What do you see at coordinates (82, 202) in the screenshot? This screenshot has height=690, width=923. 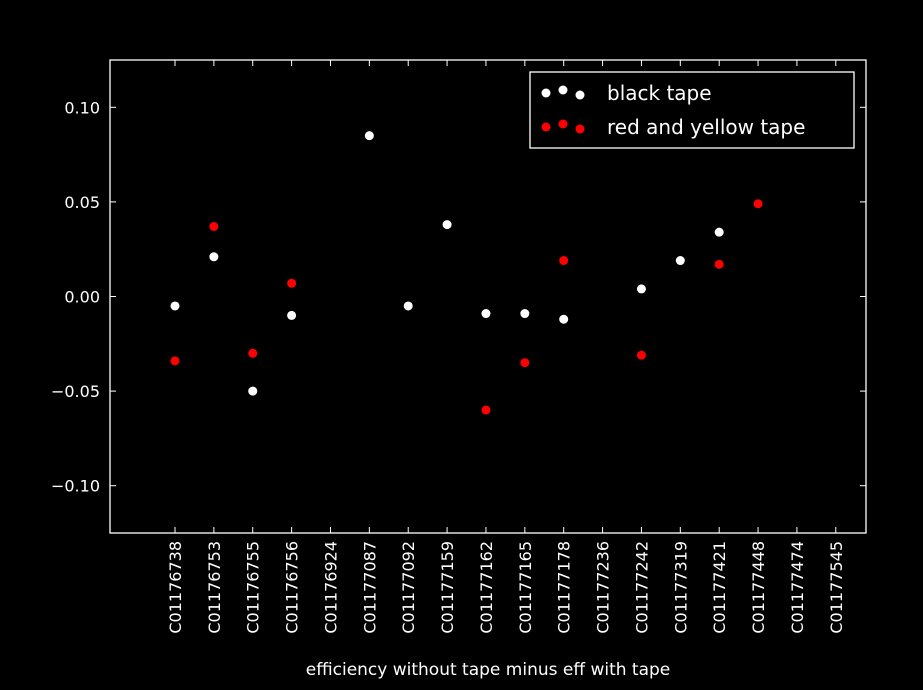 I see `y-tick-label: 0.05` at bounding box center [82, 202].